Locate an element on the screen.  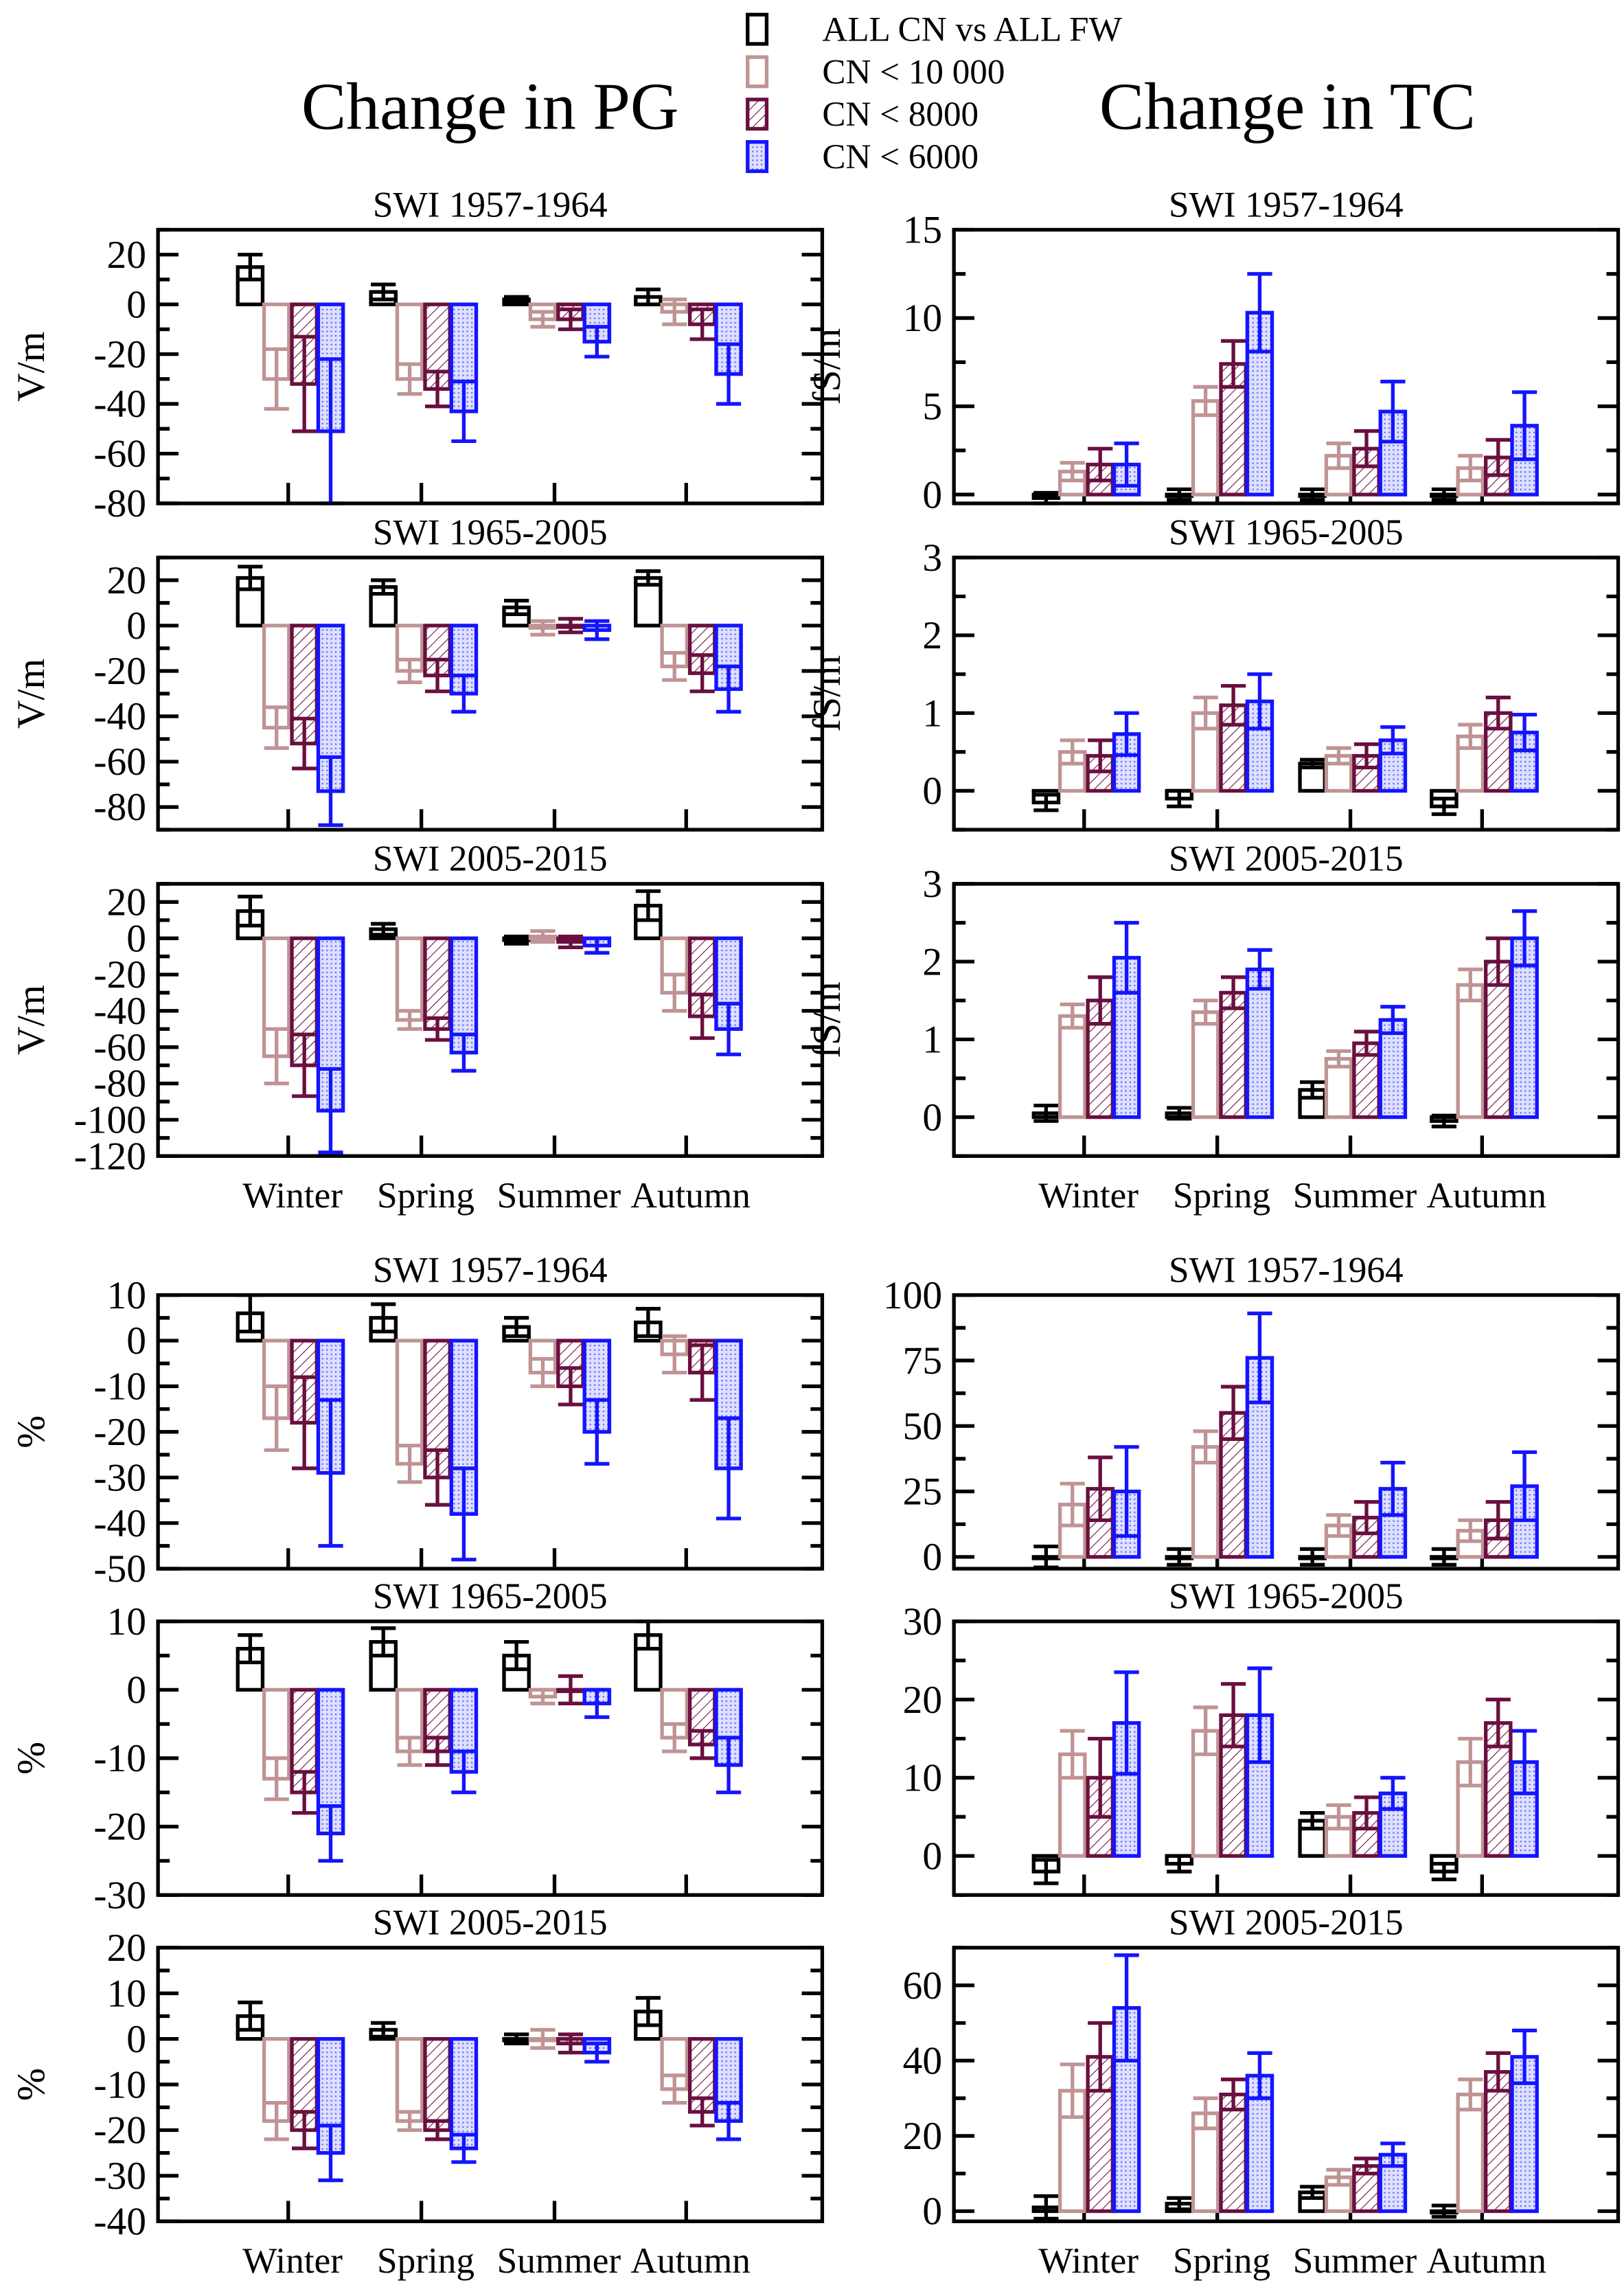
panel: SWI 1965-2005 V/m 200-20-40-60-80 is located at coordinates (417, 672).